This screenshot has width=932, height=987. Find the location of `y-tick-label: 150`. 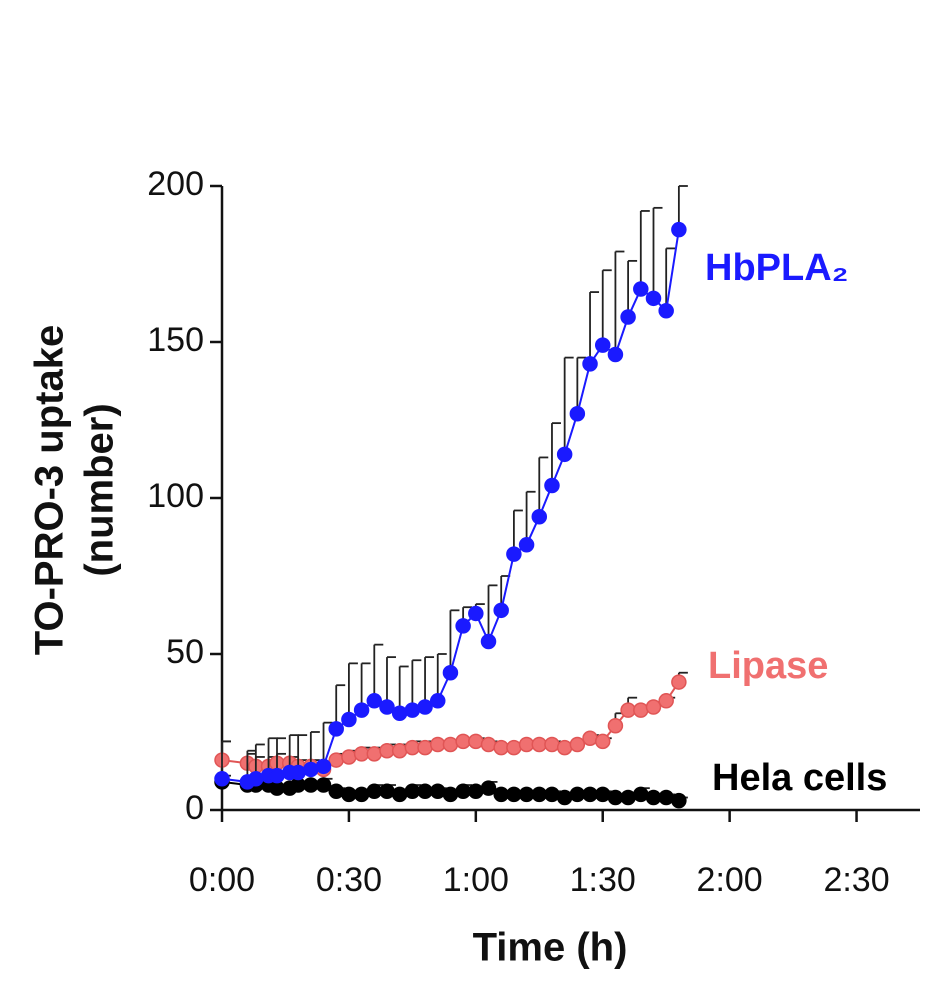

y-tick-label: 150 is located at coordinates (175, 340).